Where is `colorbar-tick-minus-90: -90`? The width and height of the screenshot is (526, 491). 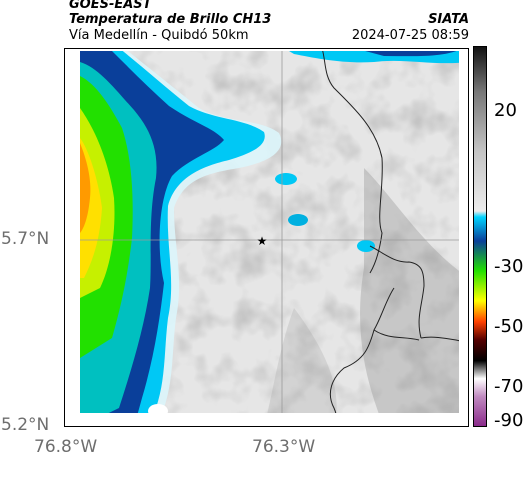
colorbar-tick-minus-90: -90 is located at coordinates (509, 420).